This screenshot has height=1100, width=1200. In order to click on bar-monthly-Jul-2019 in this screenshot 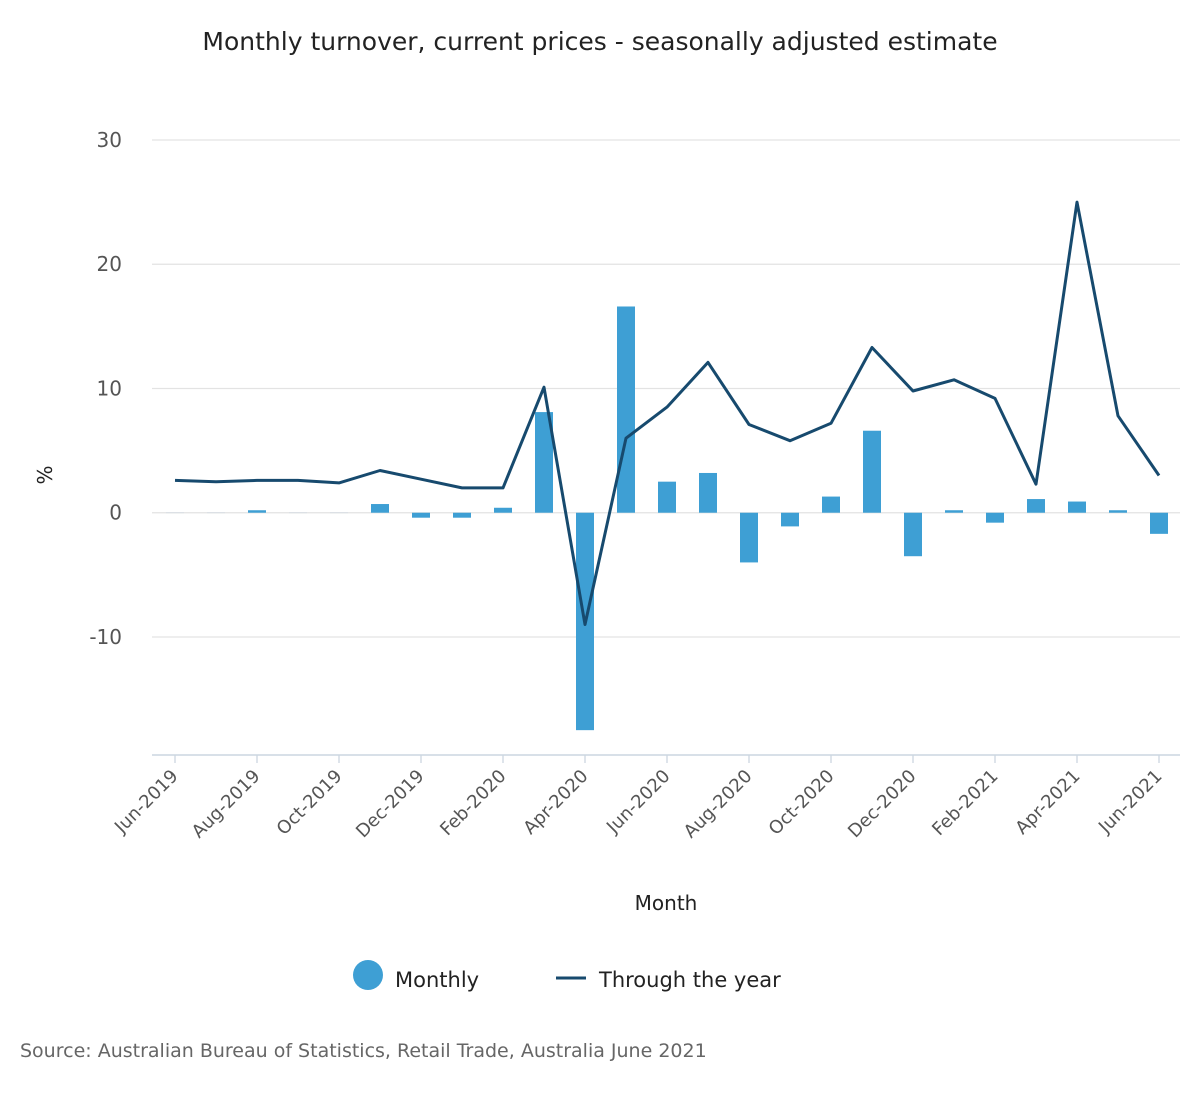, I will do `click(216, 513)`.